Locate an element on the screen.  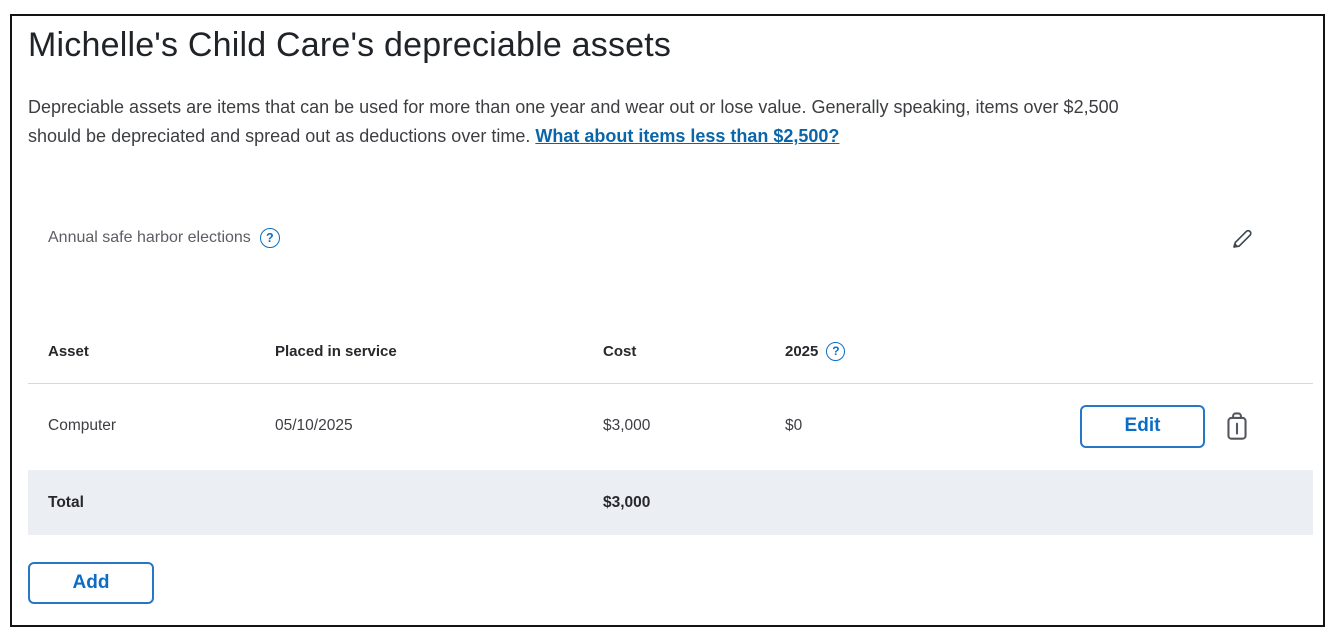
total-cost: $3,000 is located at coordinates (627, 502).